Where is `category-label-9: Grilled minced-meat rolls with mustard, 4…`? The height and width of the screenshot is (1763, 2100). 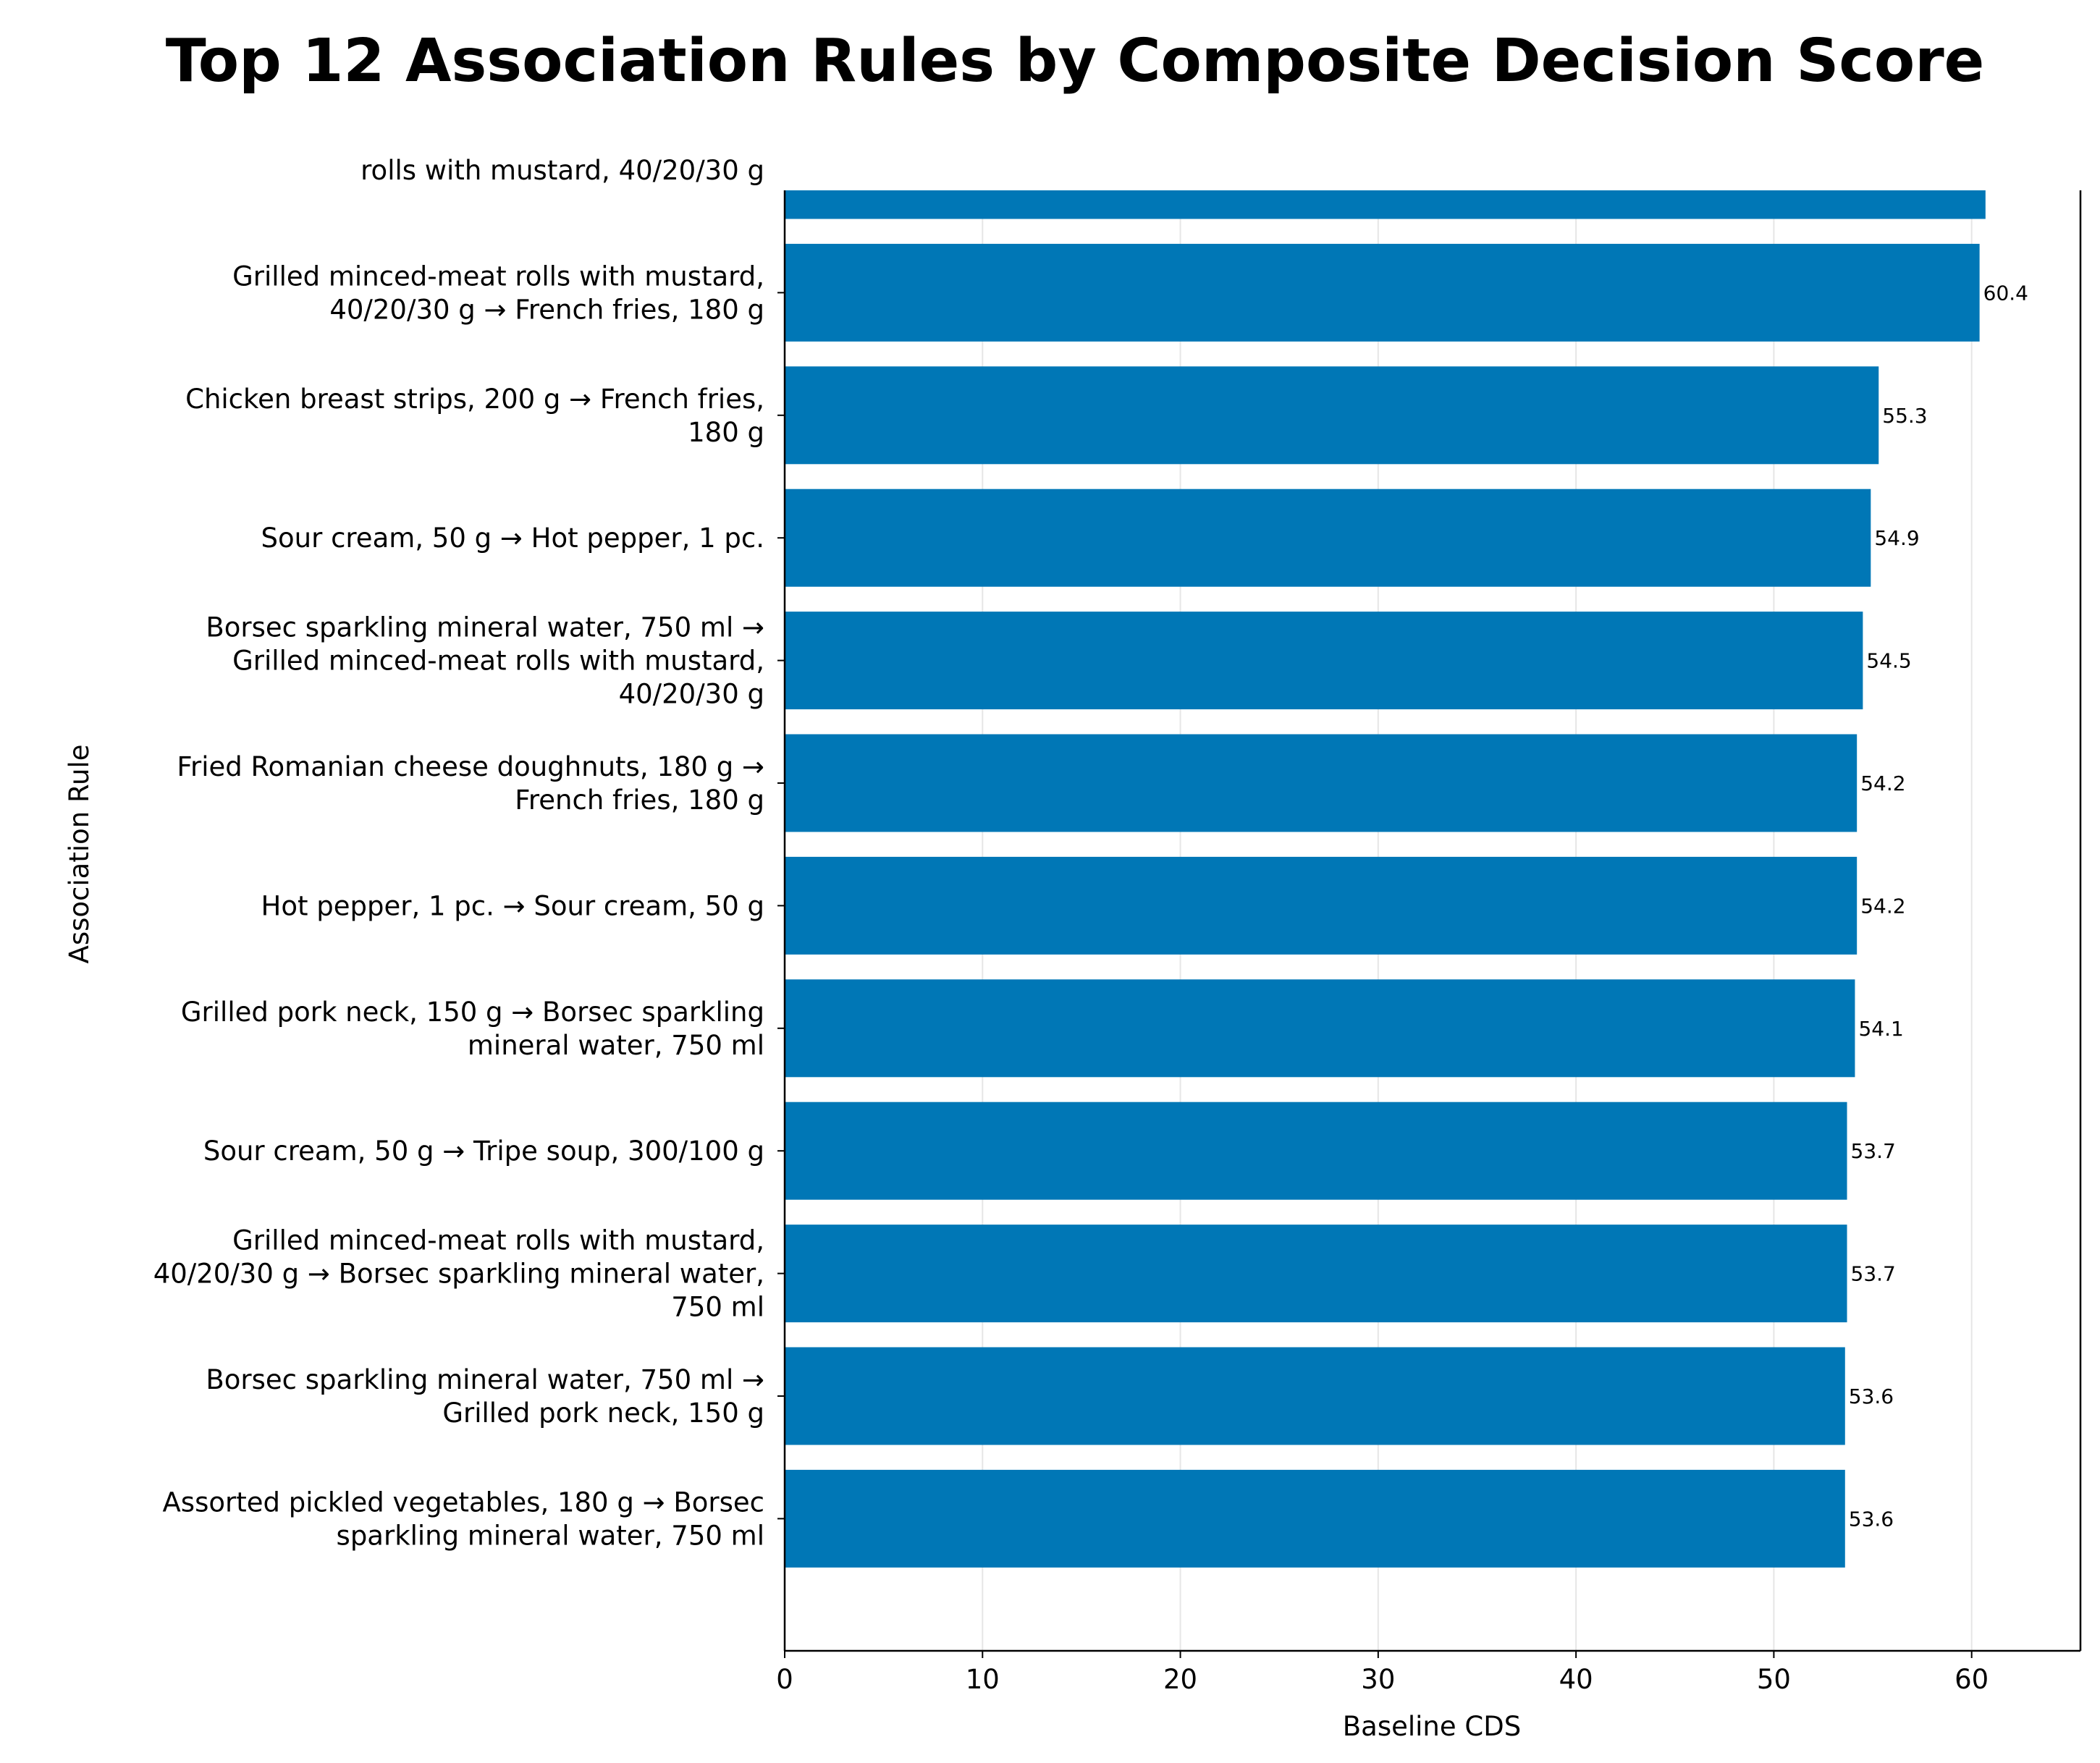
category-label-9: Grilled minced-meat rolls with mustard, 4… is located at coordinates (458, 1274).